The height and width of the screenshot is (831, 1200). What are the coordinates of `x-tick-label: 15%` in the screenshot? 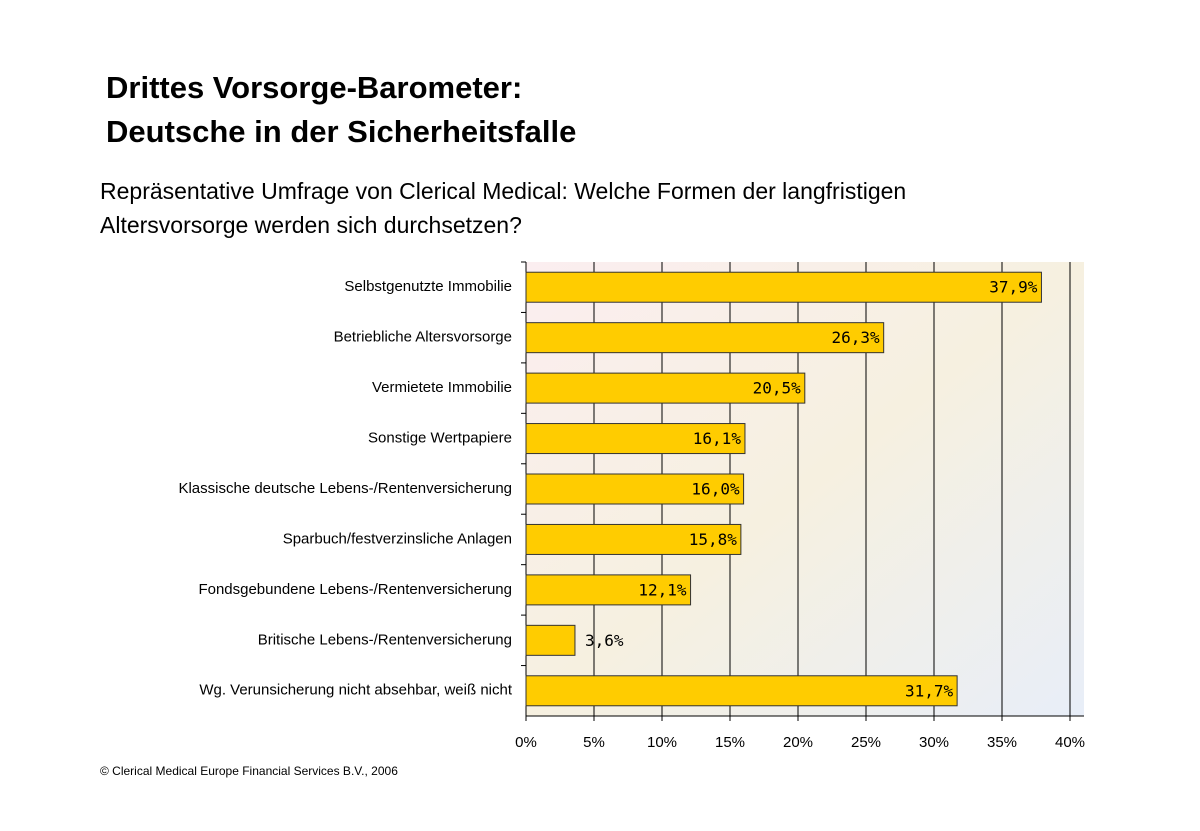 It's located at (730, 742).